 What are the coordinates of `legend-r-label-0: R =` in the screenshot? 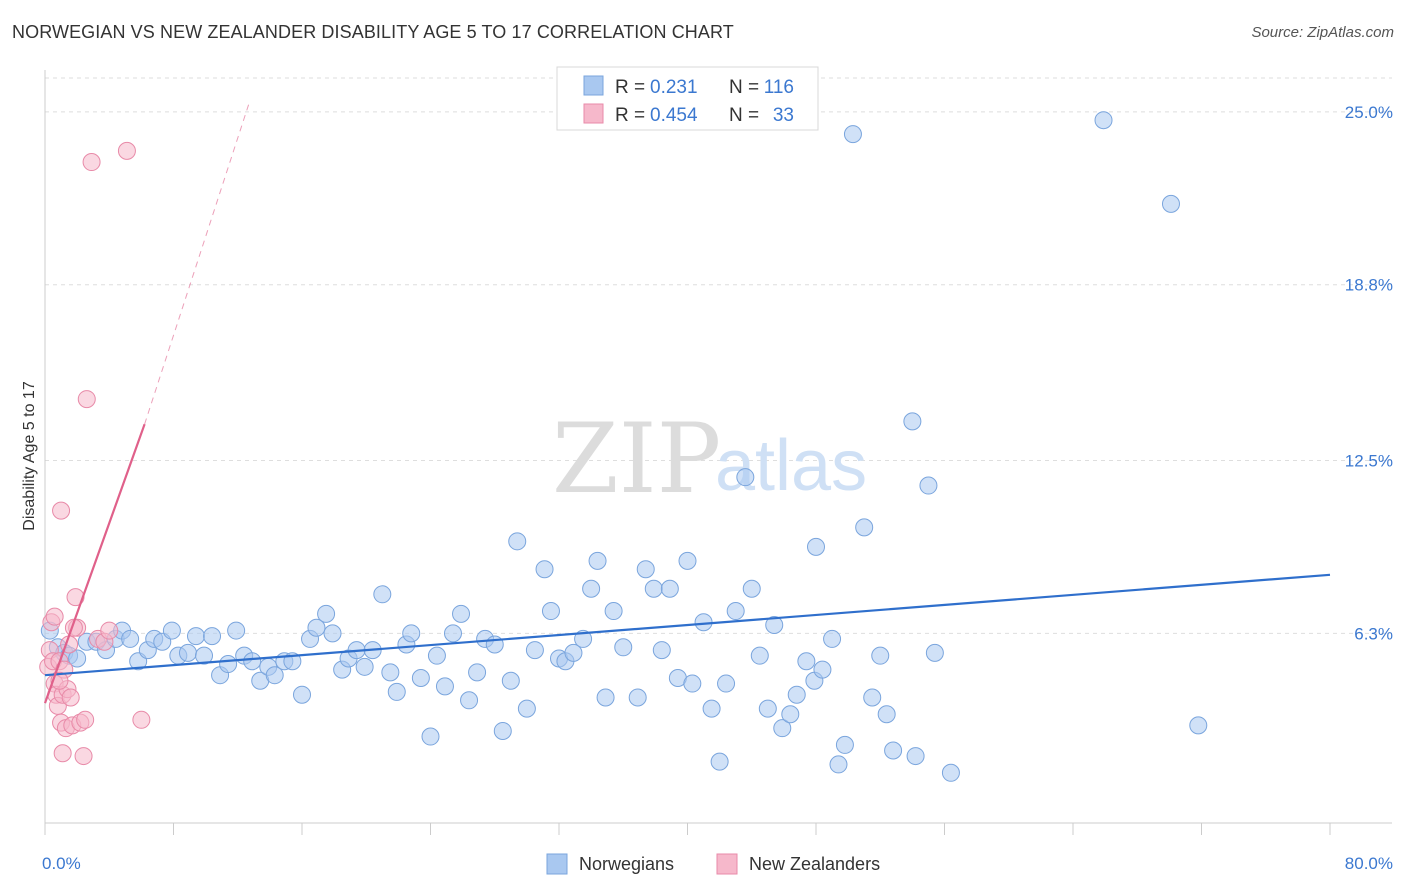 It's located at (630, 87).